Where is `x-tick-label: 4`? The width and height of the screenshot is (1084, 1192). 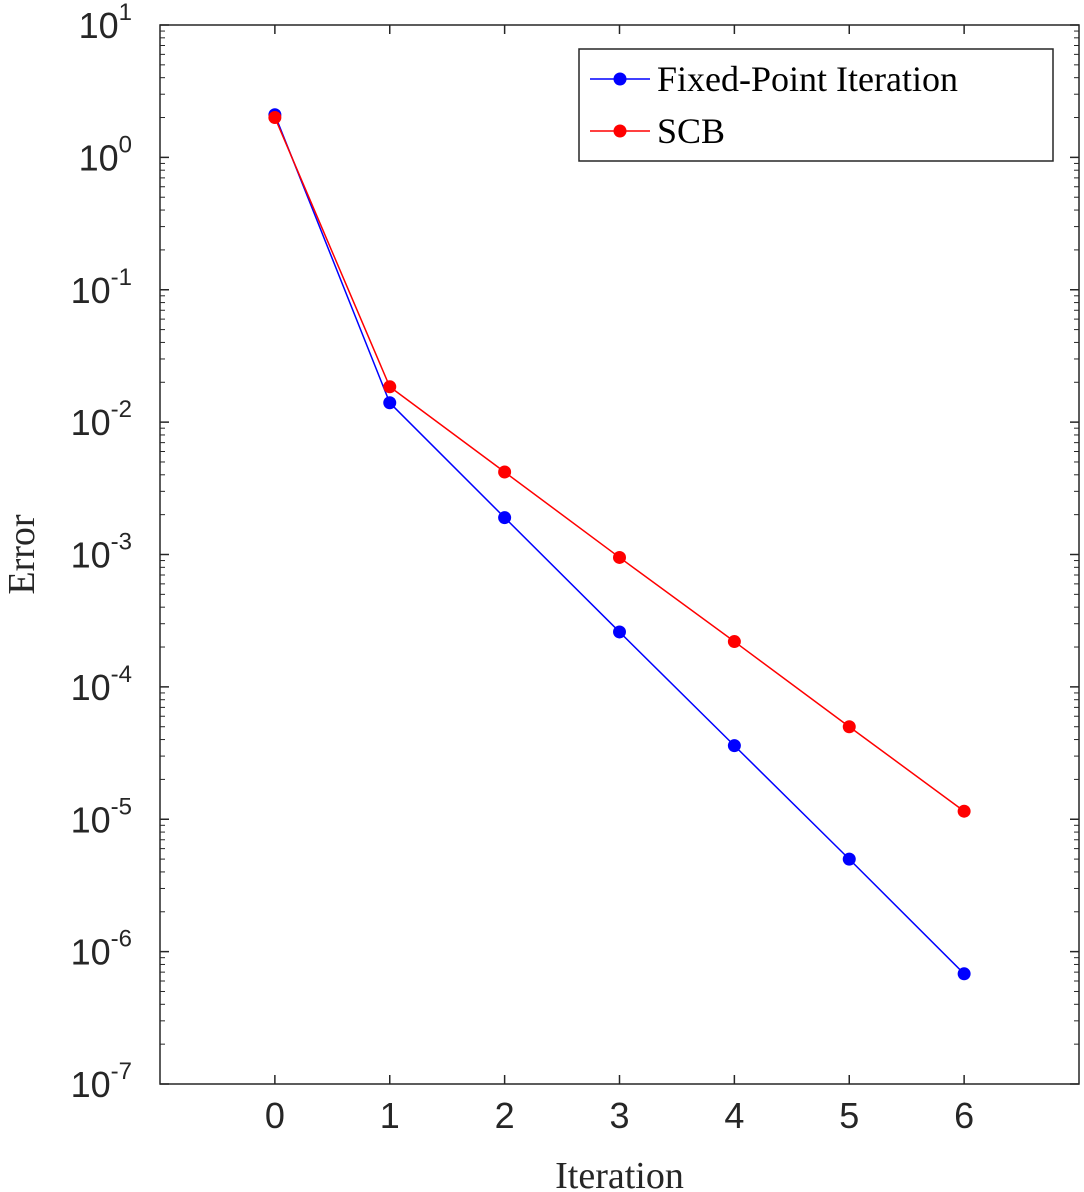 x-tick-label: 4 is located at coordinates (734, 1115).